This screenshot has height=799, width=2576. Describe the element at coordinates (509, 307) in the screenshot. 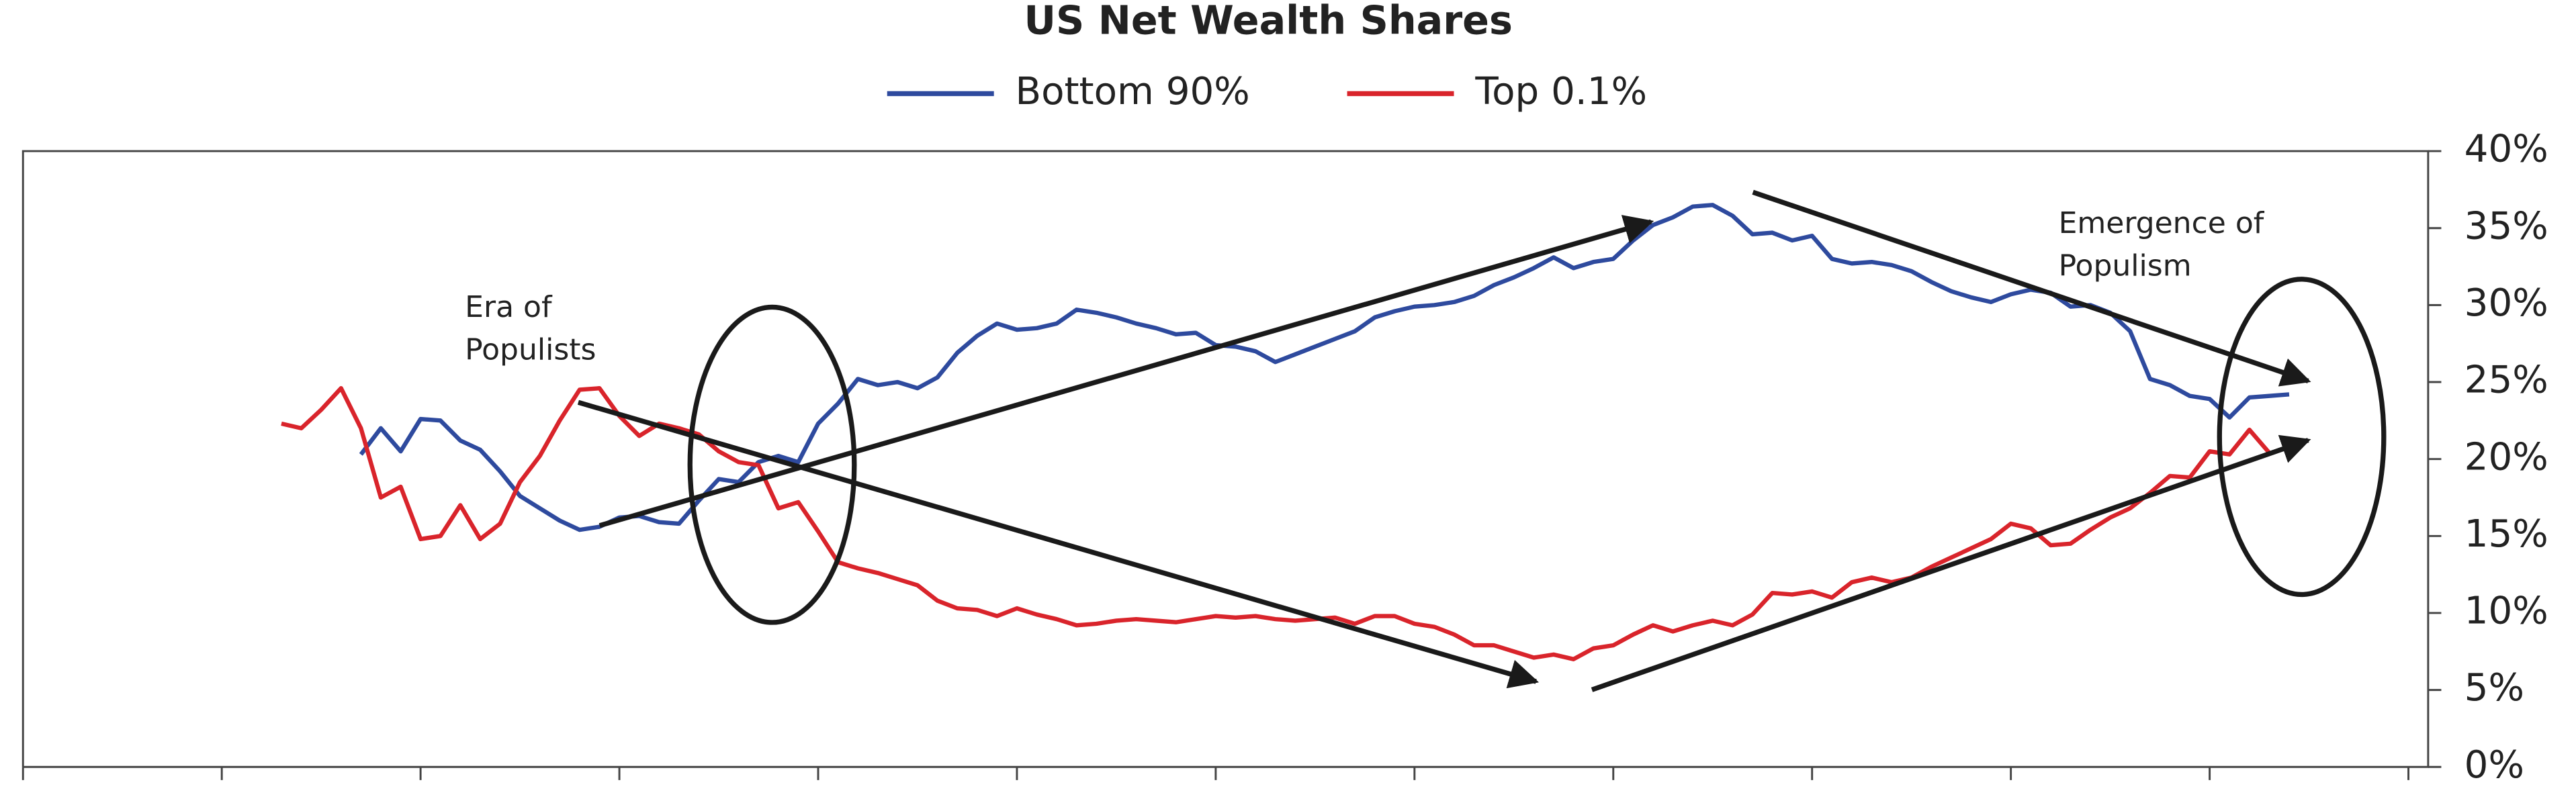

I see `annotation: Era of` at that location.